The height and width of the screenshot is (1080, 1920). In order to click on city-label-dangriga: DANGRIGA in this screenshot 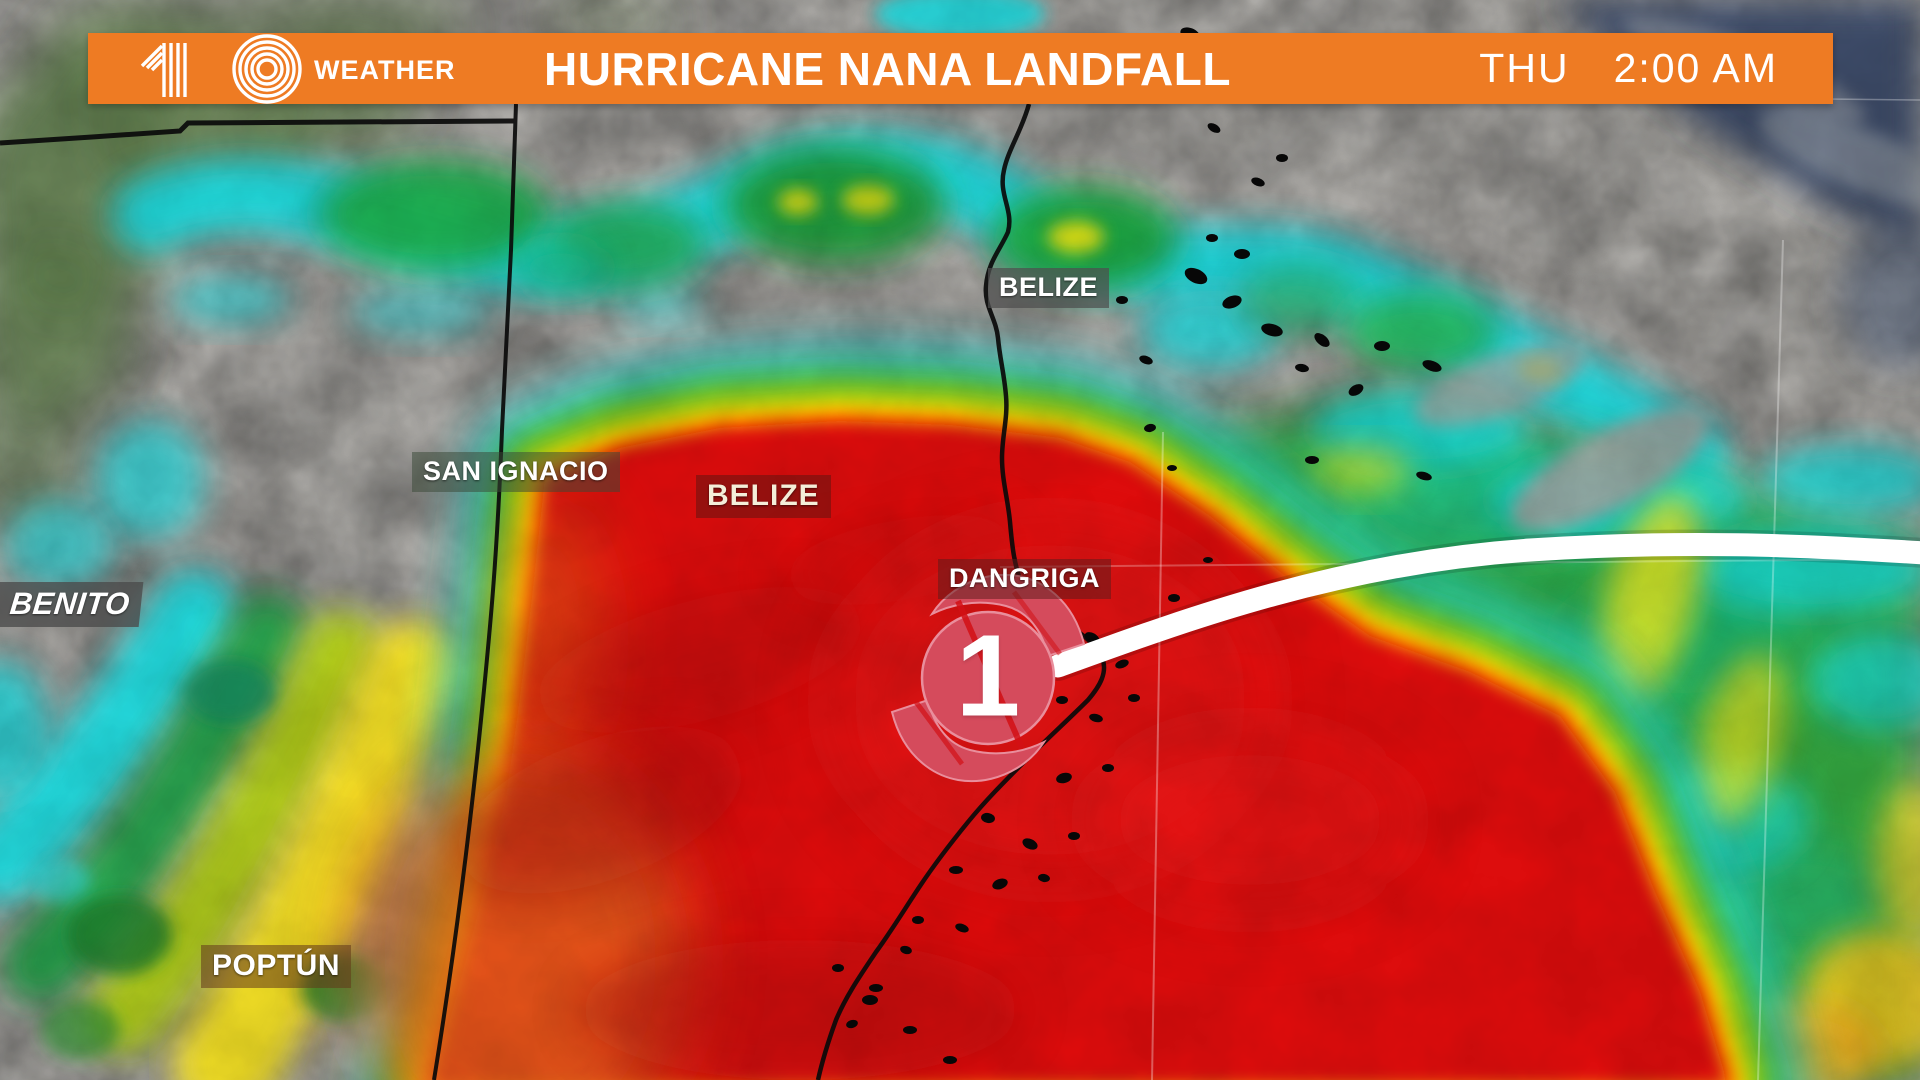, I will do `click(1024, 579)`.